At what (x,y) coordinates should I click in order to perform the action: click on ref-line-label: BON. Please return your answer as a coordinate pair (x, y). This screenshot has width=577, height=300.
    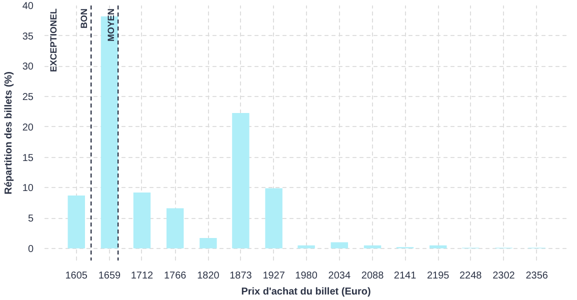
    Looking at the image, I should click on (84, 18).